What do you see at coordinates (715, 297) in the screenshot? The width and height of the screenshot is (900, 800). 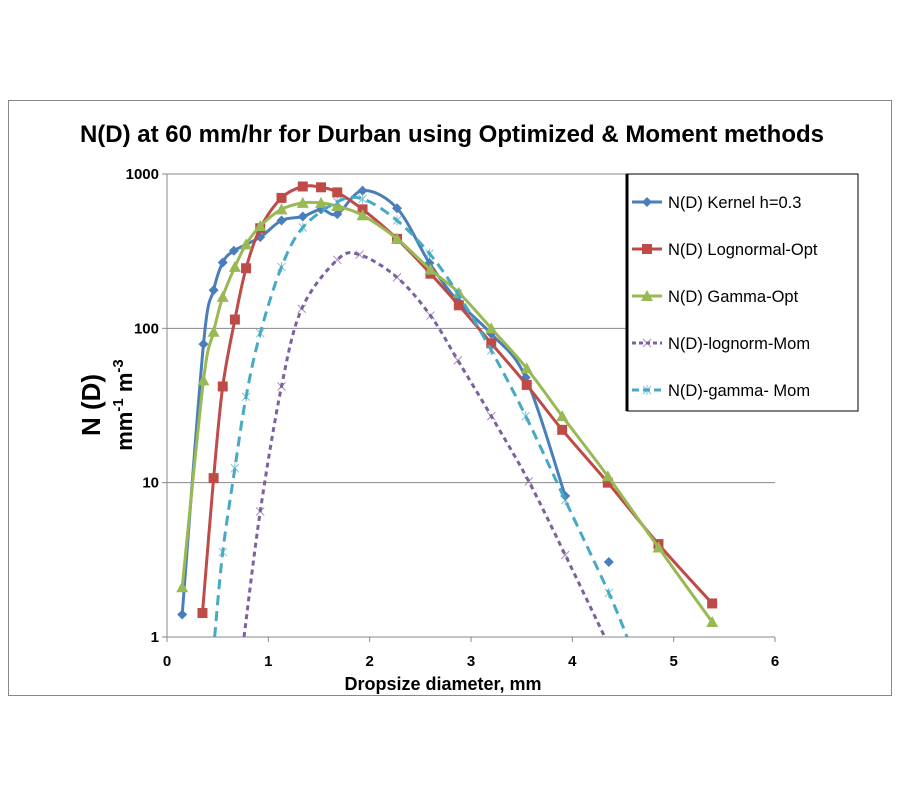 I see `legend-item: N(D) Gamma-Opt` at bounding box center [715, 297].